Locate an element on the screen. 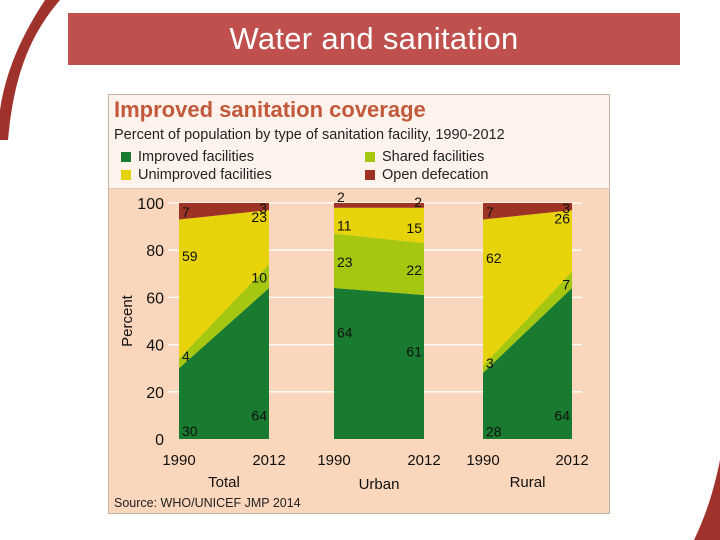  x-tick-label-rural-1990: 1990 is located at coordinates (482, 460).